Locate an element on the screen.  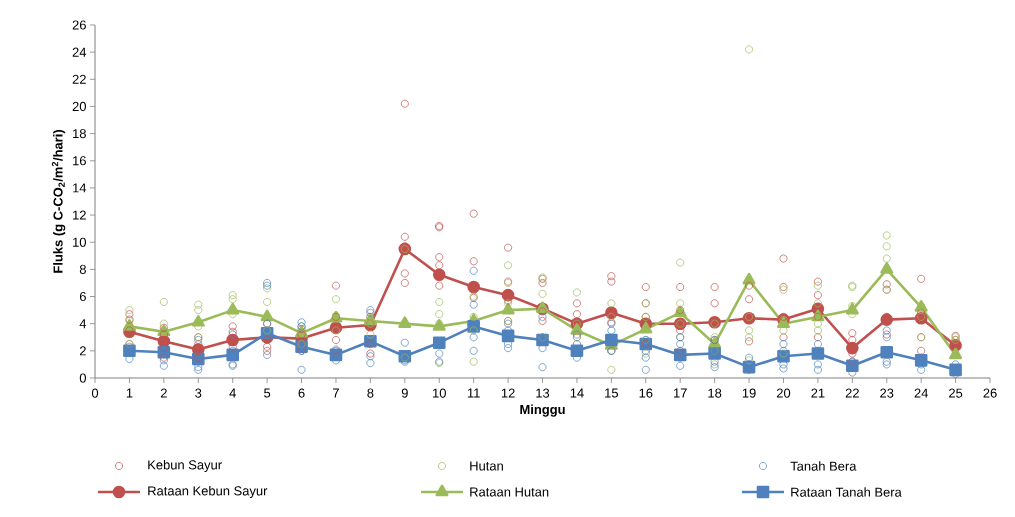
x-tick-label: 5 is located at coordinates (267, 393).